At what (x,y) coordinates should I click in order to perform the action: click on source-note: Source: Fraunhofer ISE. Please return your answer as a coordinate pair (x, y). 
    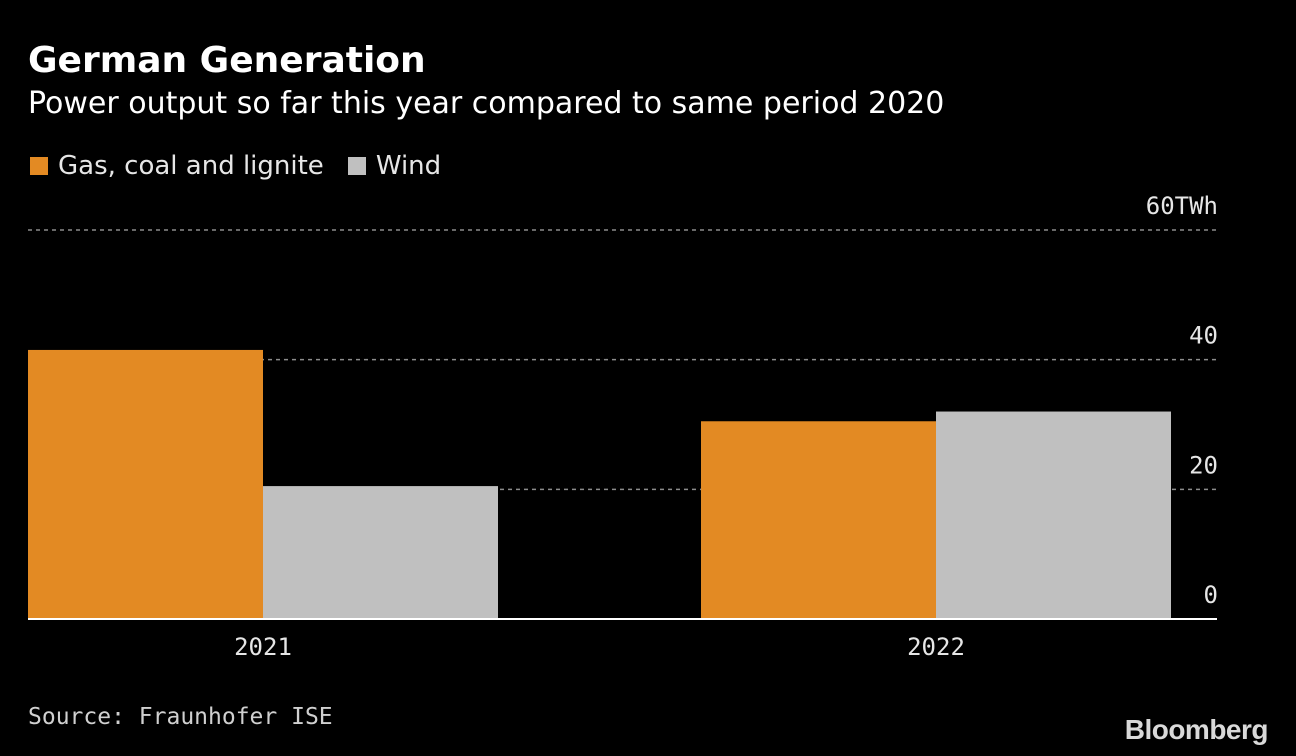
    Looking at the image, I should click on (180, 717).